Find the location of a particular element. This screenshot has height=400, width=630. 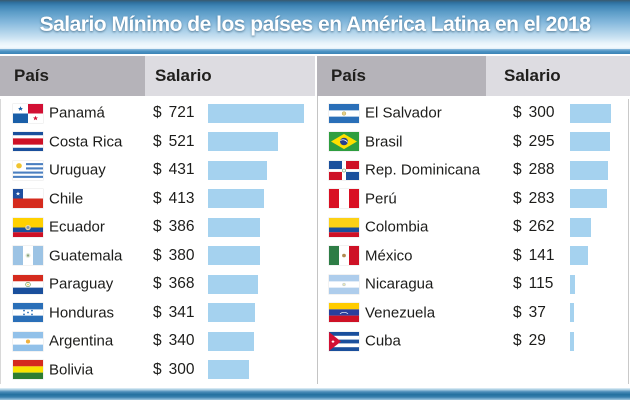

flag-chile-icon is located at coordinates (28, 199).